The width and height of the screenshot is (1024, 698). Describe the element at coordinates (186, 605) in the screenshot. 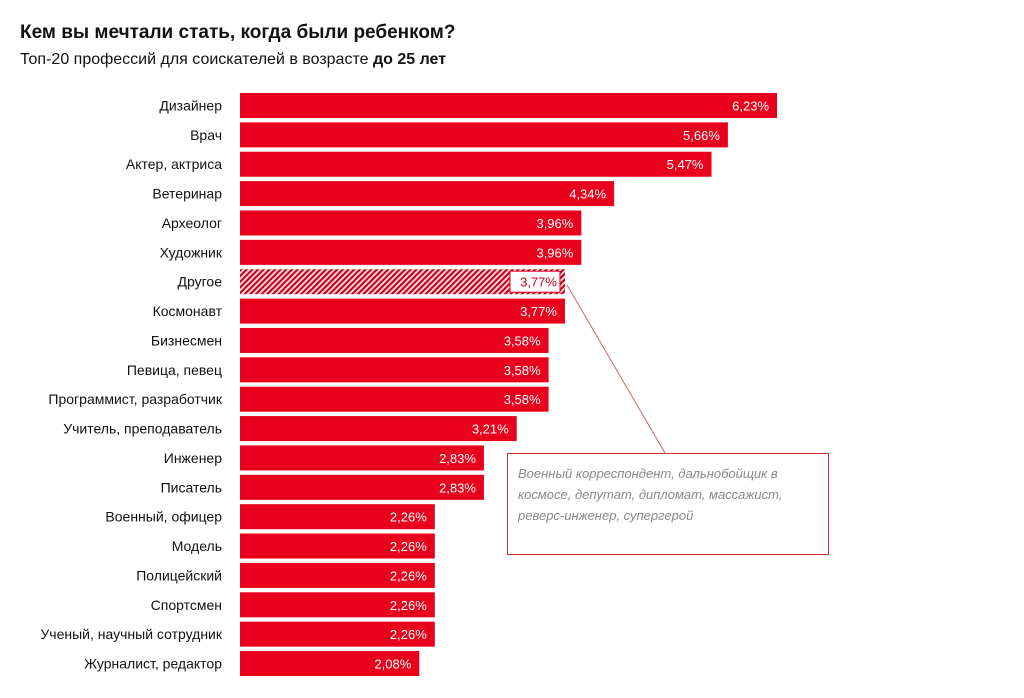

I see `category-label: Спортсмен` at that location.